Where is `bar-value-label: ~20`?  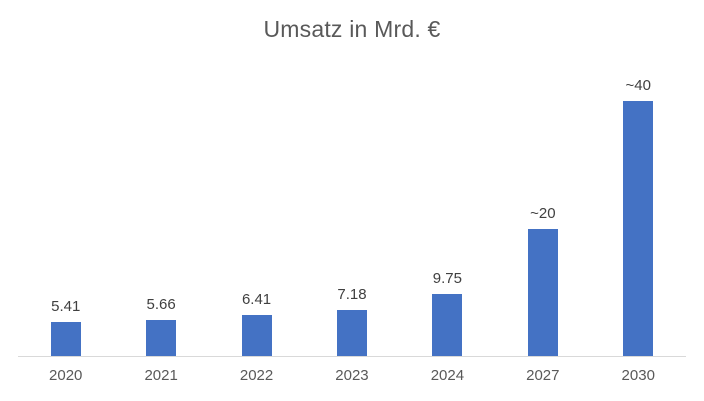
bar-value-label: ~20 is located at coordinates (543, 213).